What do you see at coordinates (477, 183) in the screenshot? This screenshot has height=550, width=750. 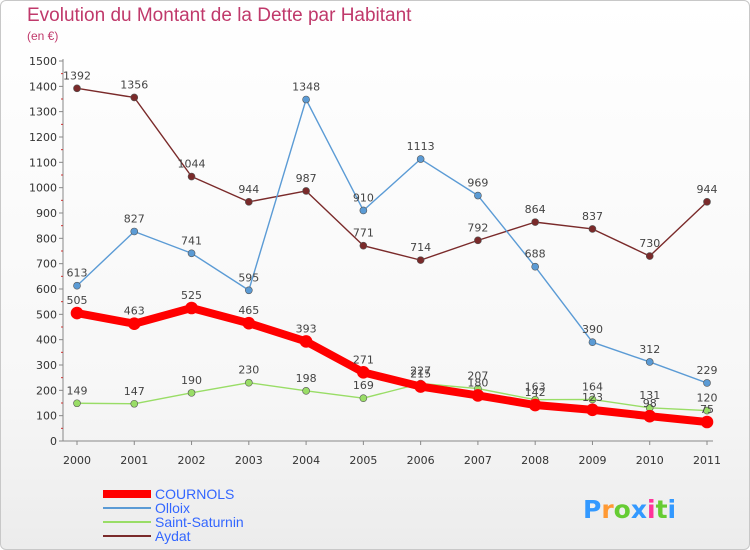 I see `data-label: 969` at bounding box center [477, 183].